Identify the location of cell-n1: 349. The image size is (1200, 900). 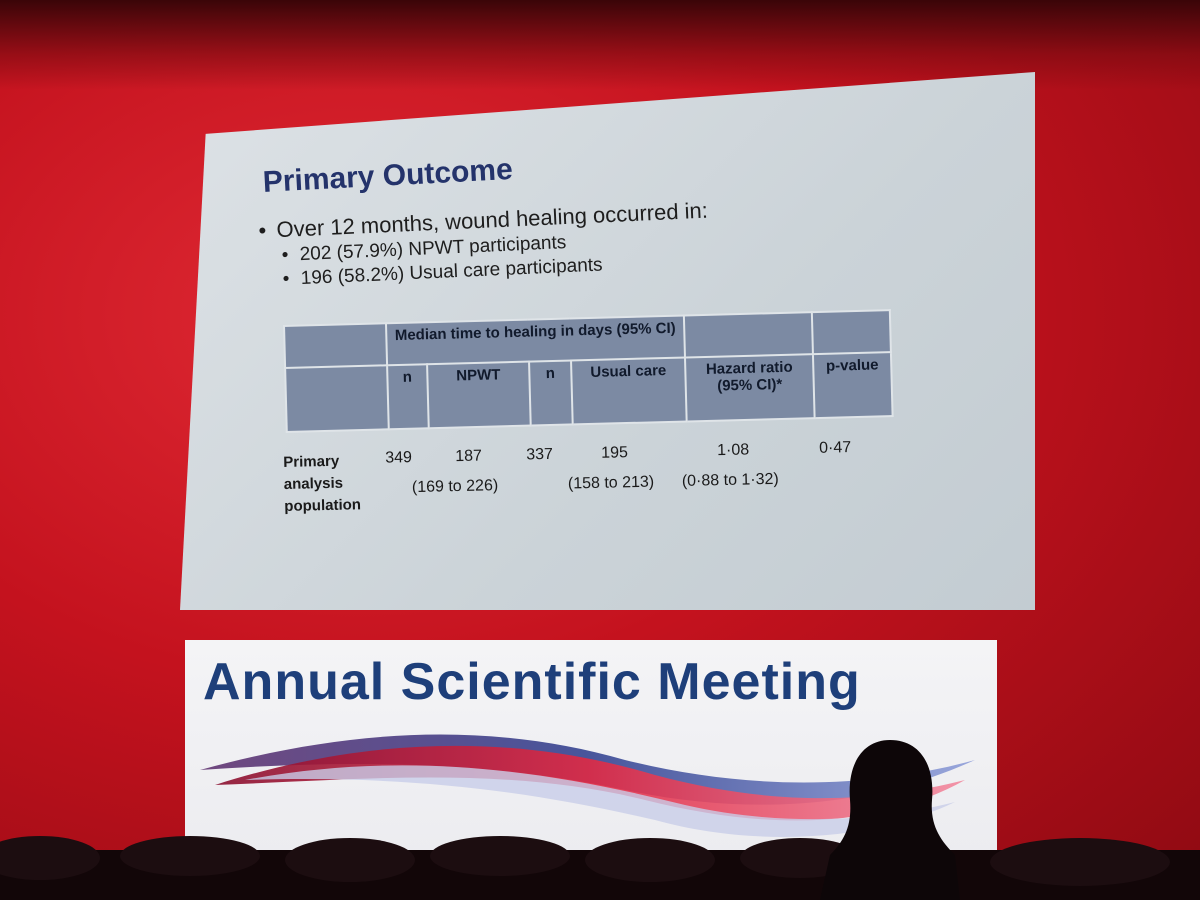
(399, 458).